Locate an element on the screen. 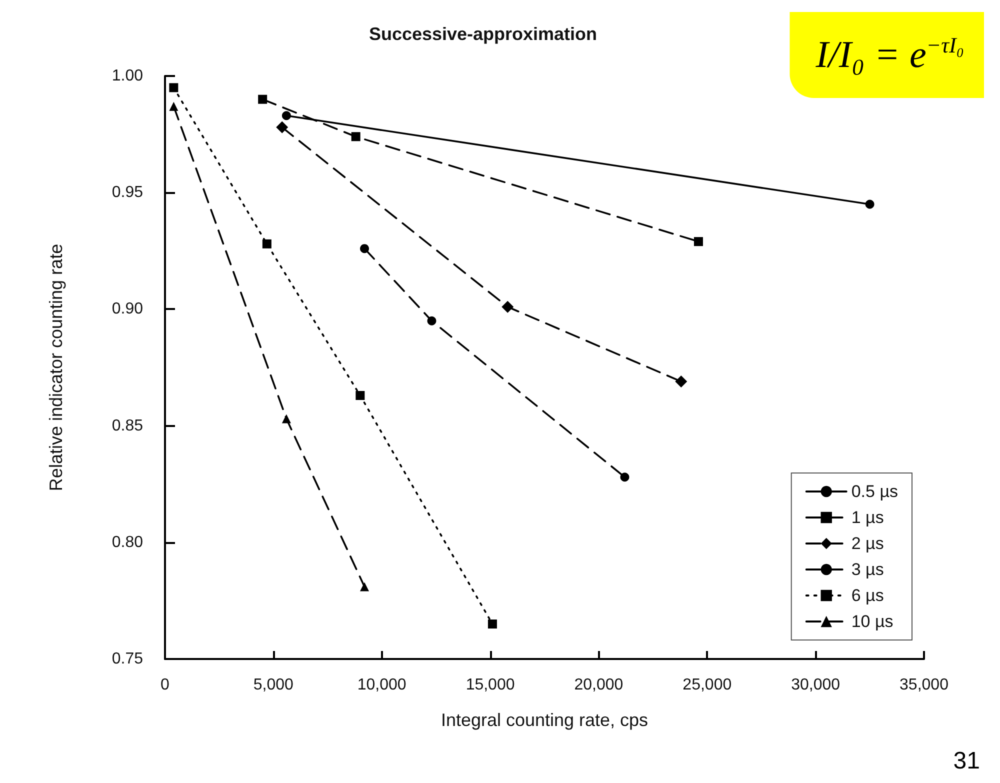  y-tick-label: 0.85 is located at coordinates (128, 425).